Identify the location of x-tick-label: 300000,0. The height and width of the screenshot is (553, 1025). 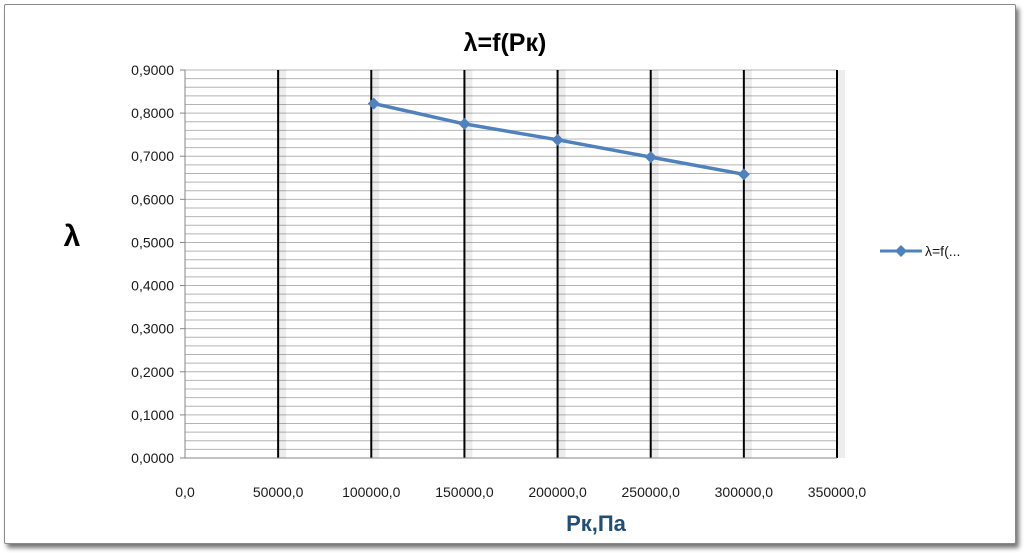
(744, 492).